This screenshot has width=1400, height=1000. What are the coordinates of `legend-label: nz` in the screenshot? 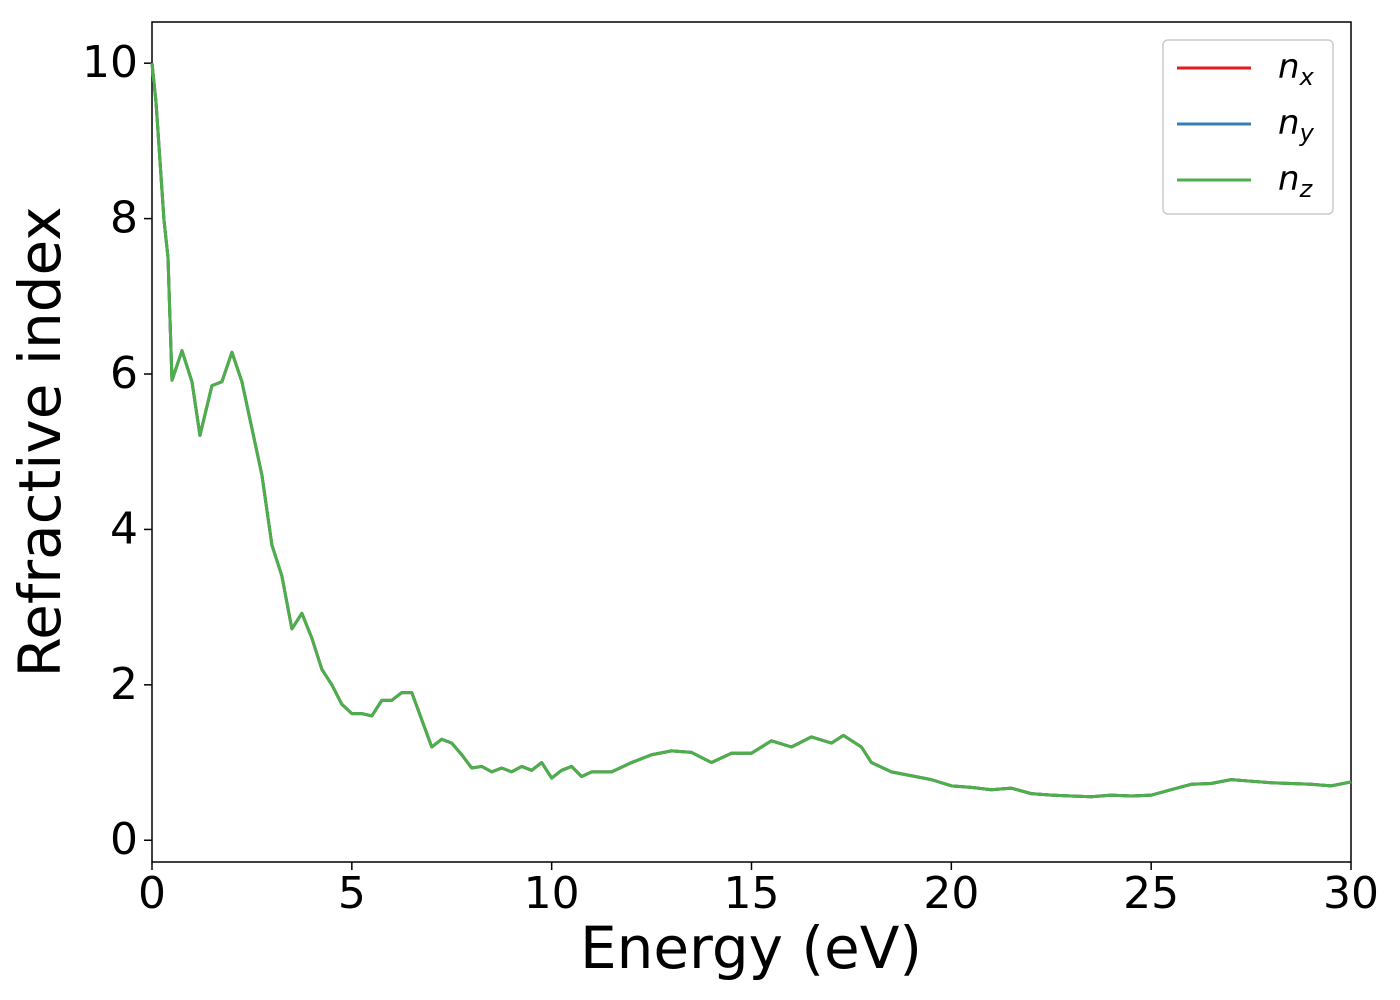 It's located at (1296, 181).